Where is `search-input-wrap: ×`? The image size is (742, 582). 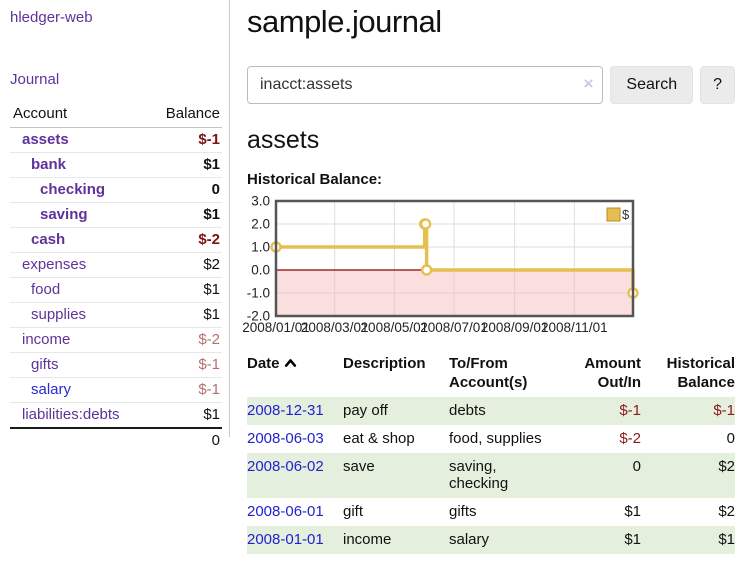
search-input-wrap: × is located at coordinates (425, 84).